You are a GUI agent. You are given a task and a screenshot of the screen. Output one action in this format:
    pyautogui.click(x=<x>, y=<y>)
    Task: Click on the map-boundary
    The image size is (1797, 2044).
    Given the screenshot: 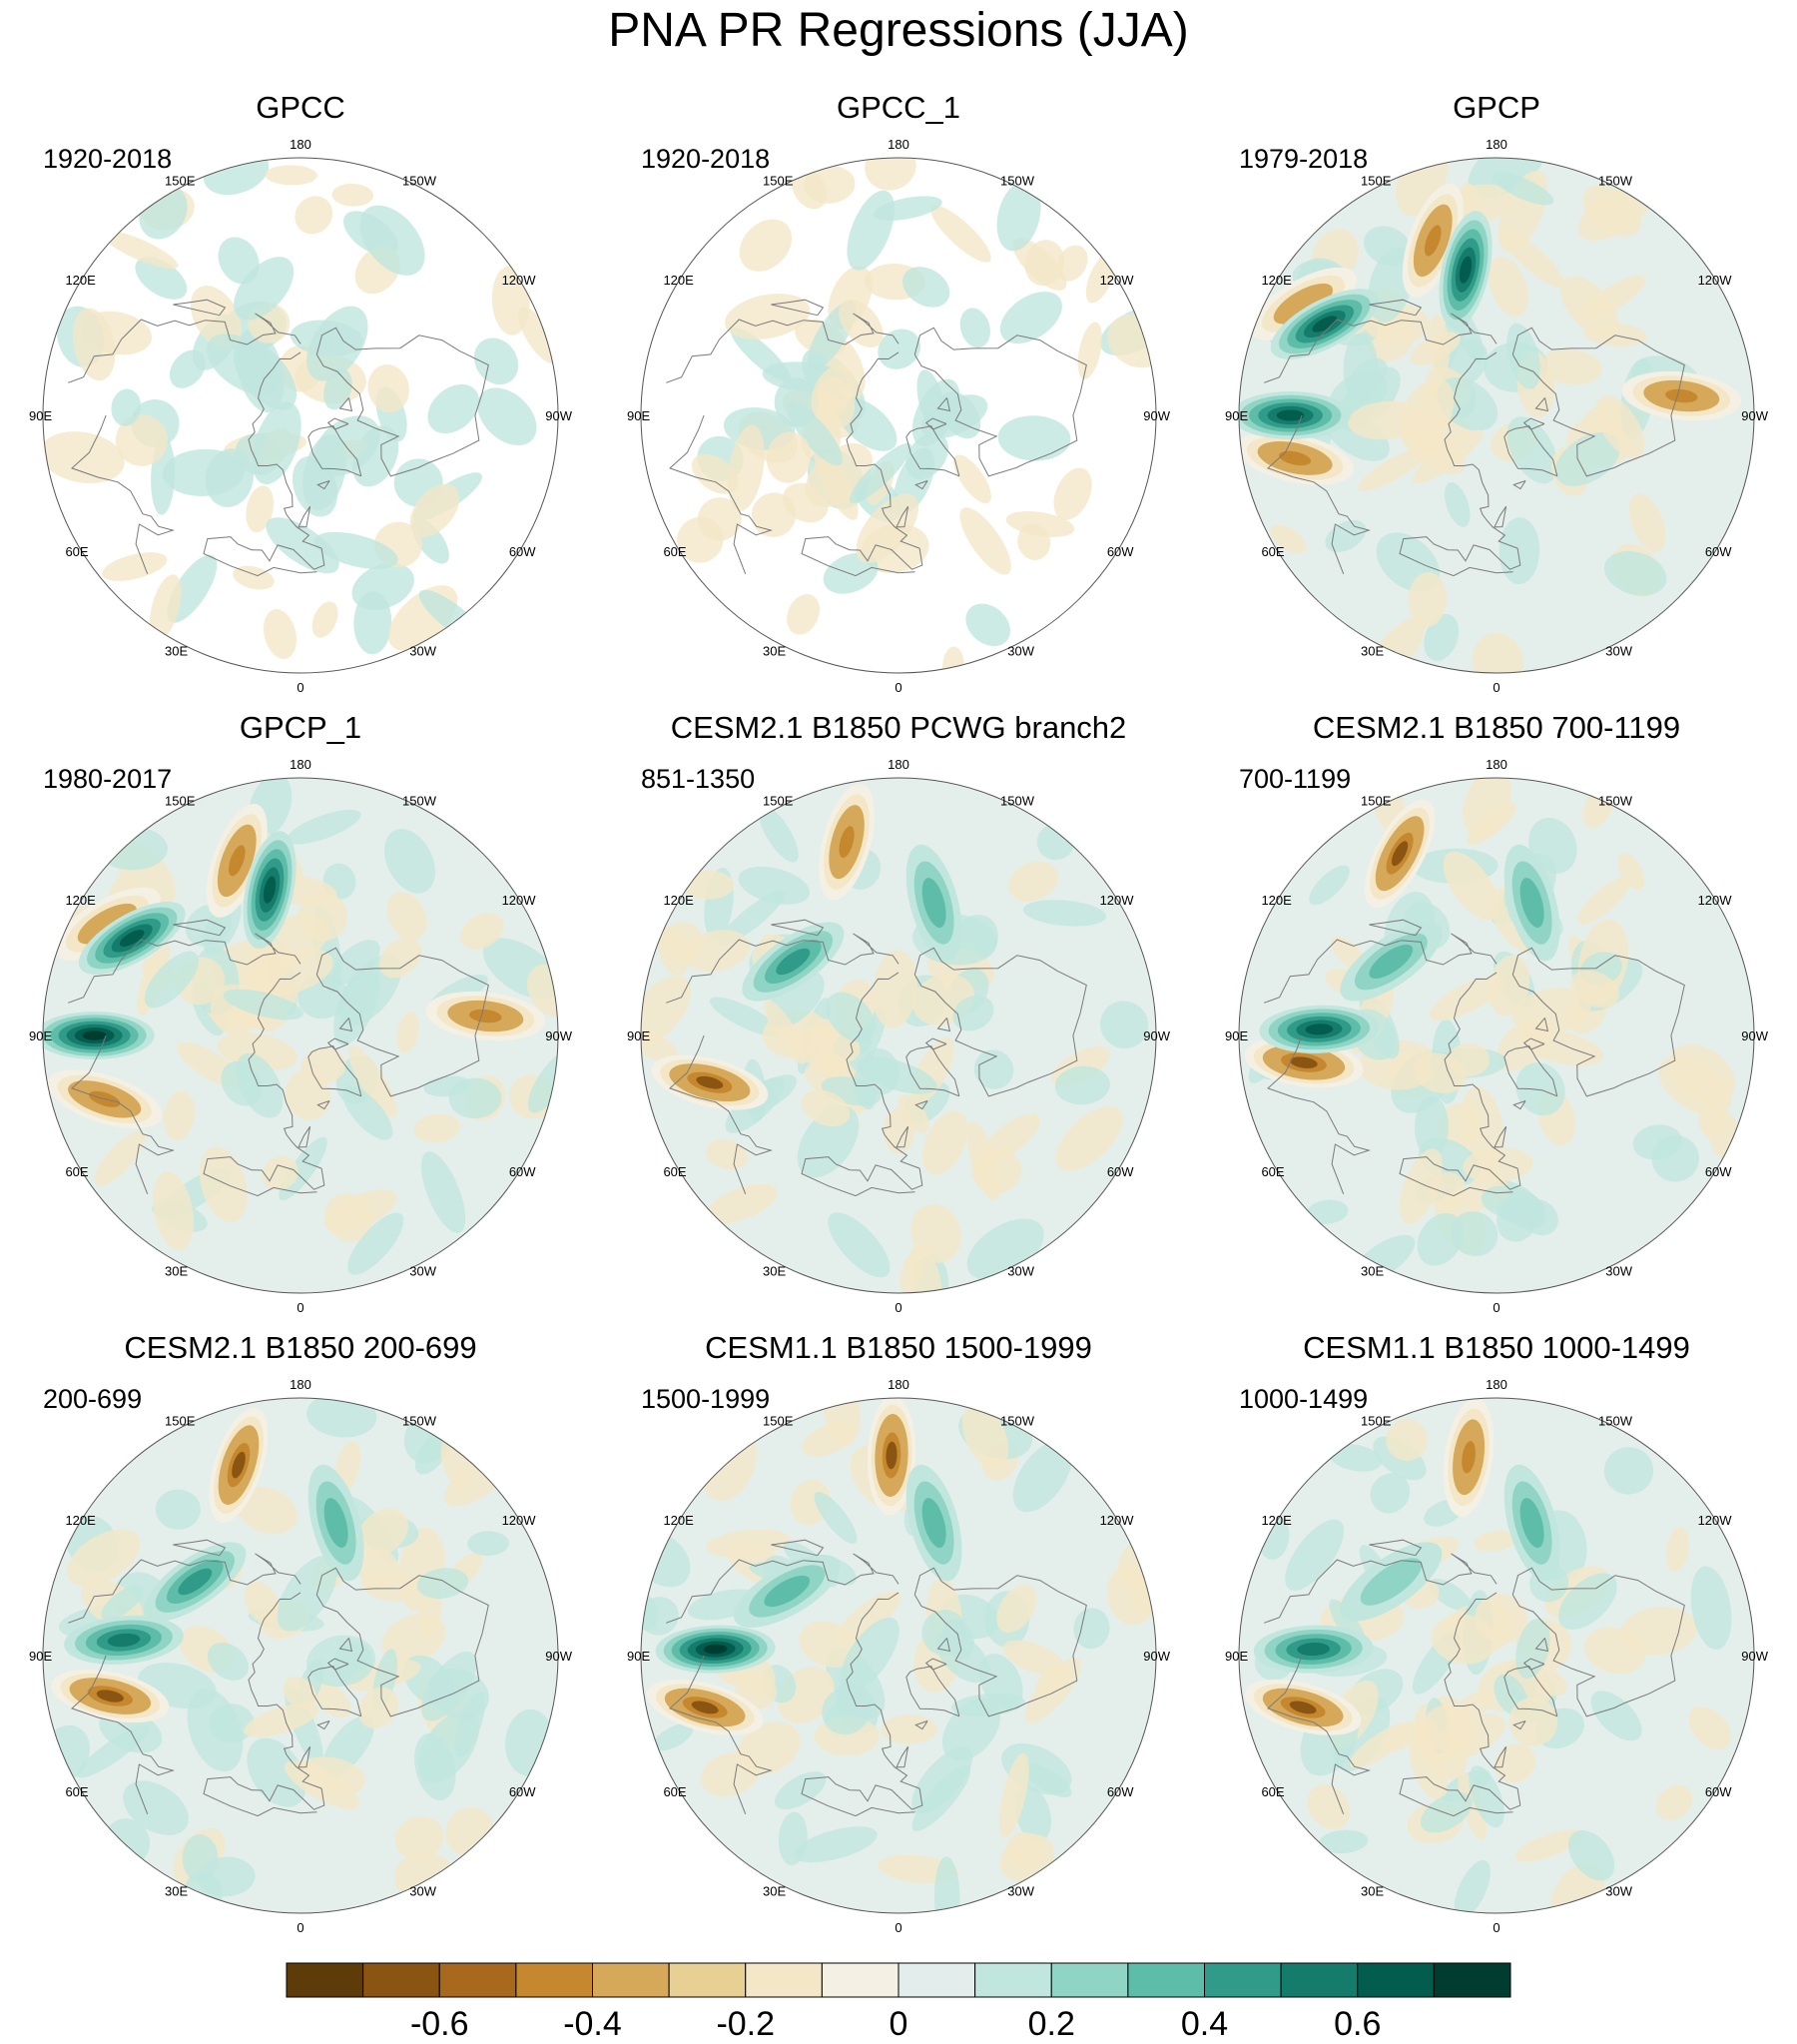 What is the action you would take?
    pyautogui.click(x=898, y=415)
    